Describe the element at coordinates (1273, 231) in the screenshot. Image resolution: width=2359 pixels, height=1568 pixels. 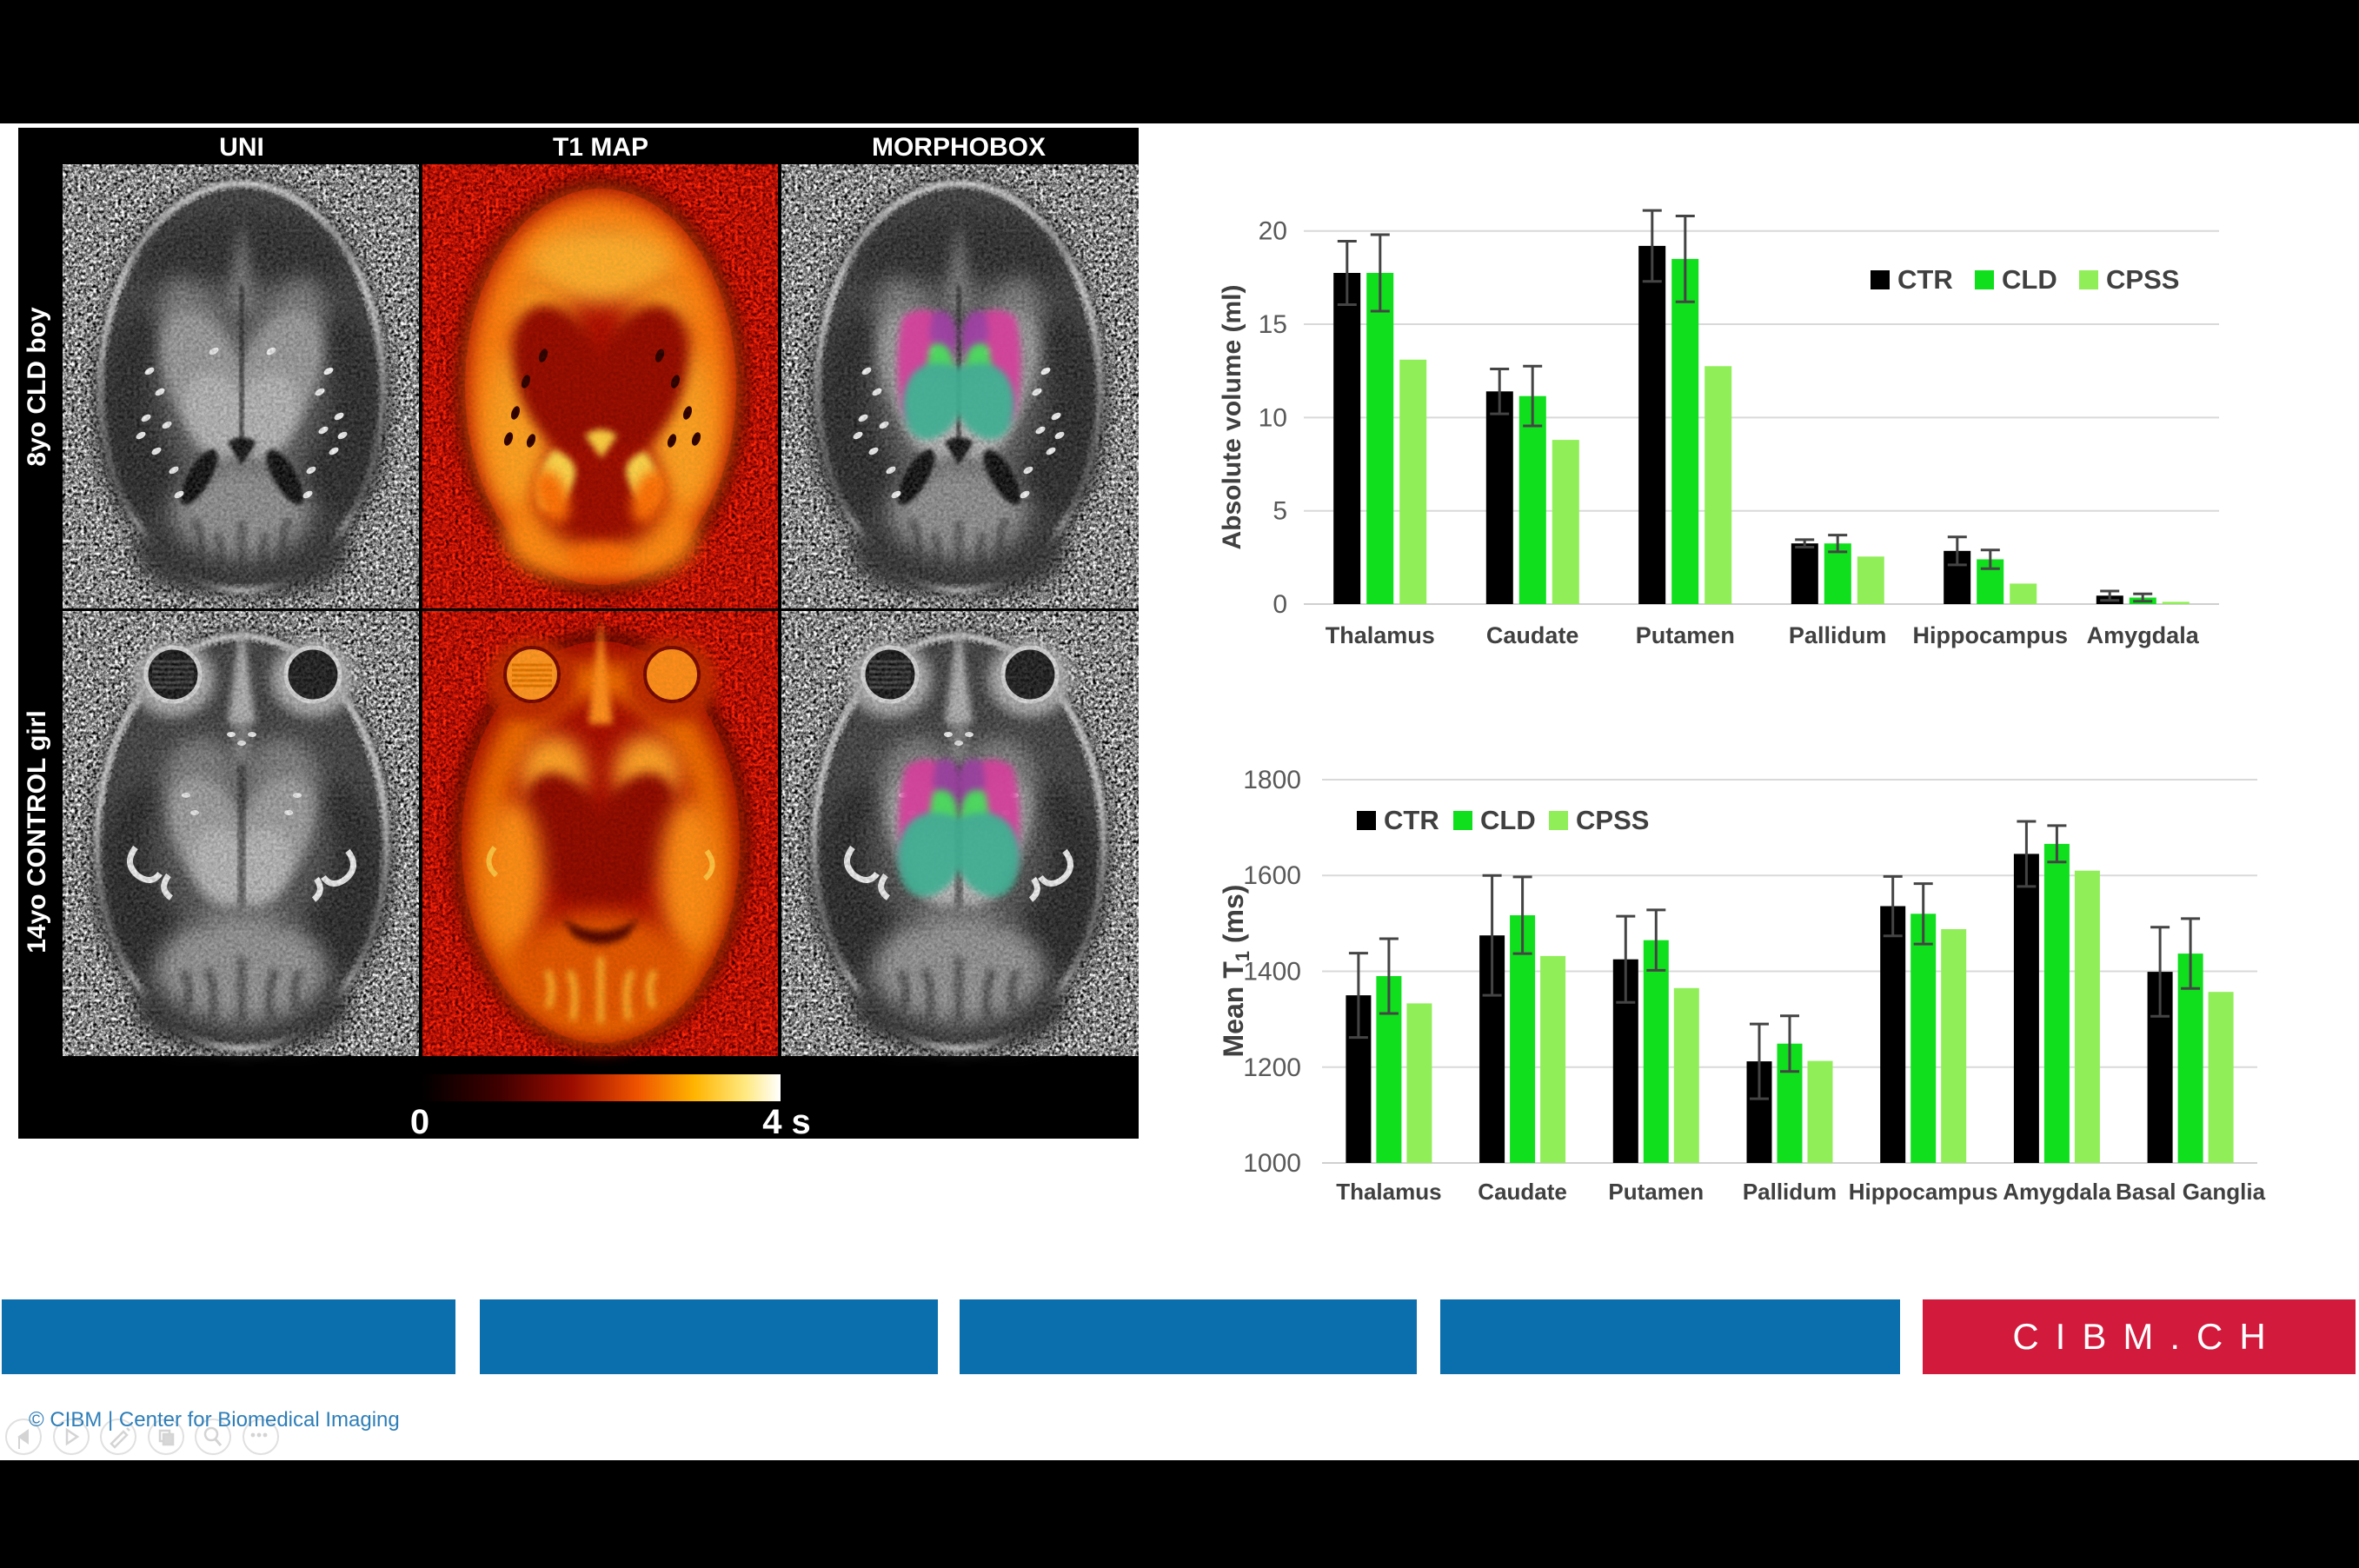
I see `svg-text: 20` at that location.